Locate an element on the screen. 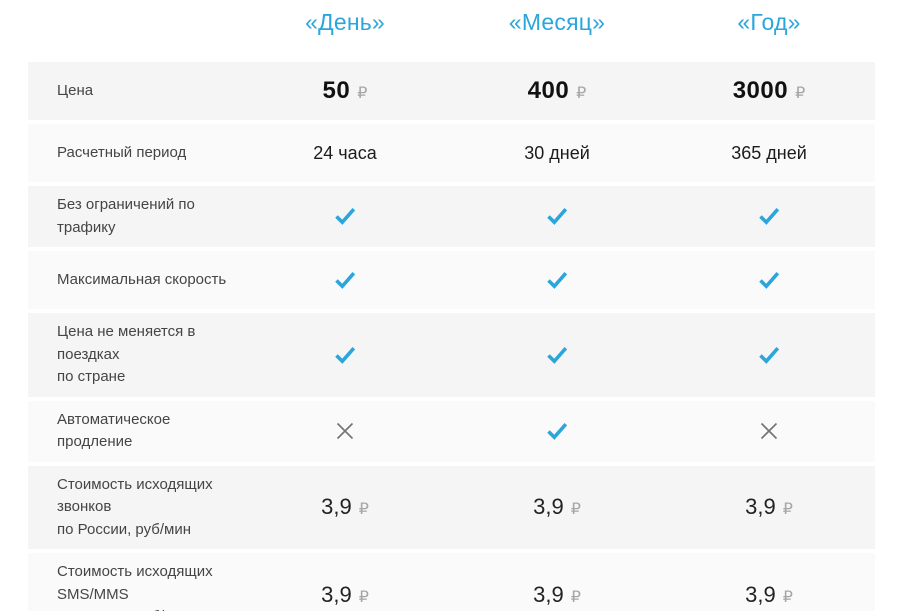 The image size is (898, 611). price-value: 3000 is located at coordinates (760, 90).